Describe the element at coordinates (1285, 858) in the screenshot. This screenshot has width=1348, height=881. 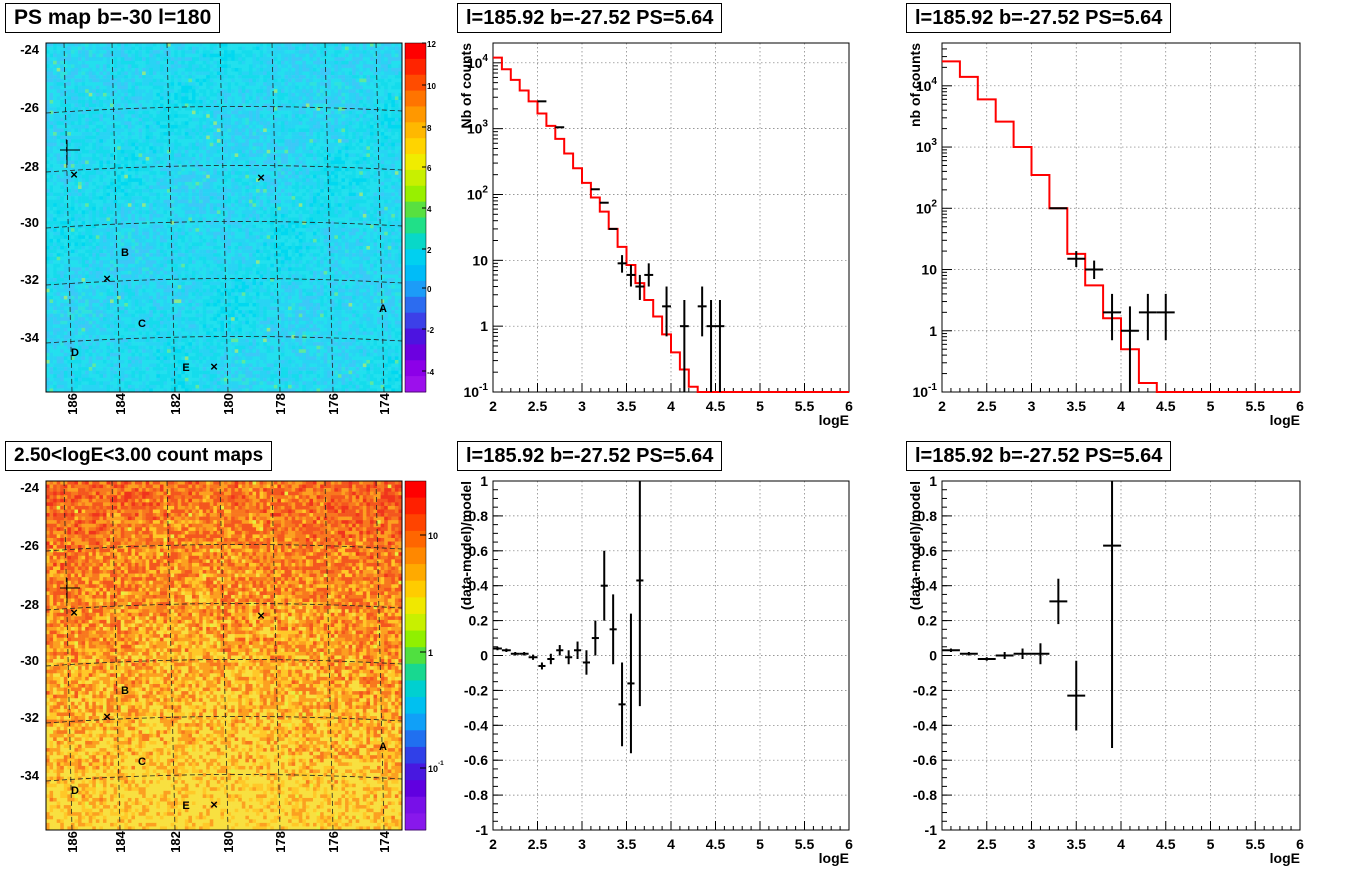
I see `res2-xlabel: logE` at that location.